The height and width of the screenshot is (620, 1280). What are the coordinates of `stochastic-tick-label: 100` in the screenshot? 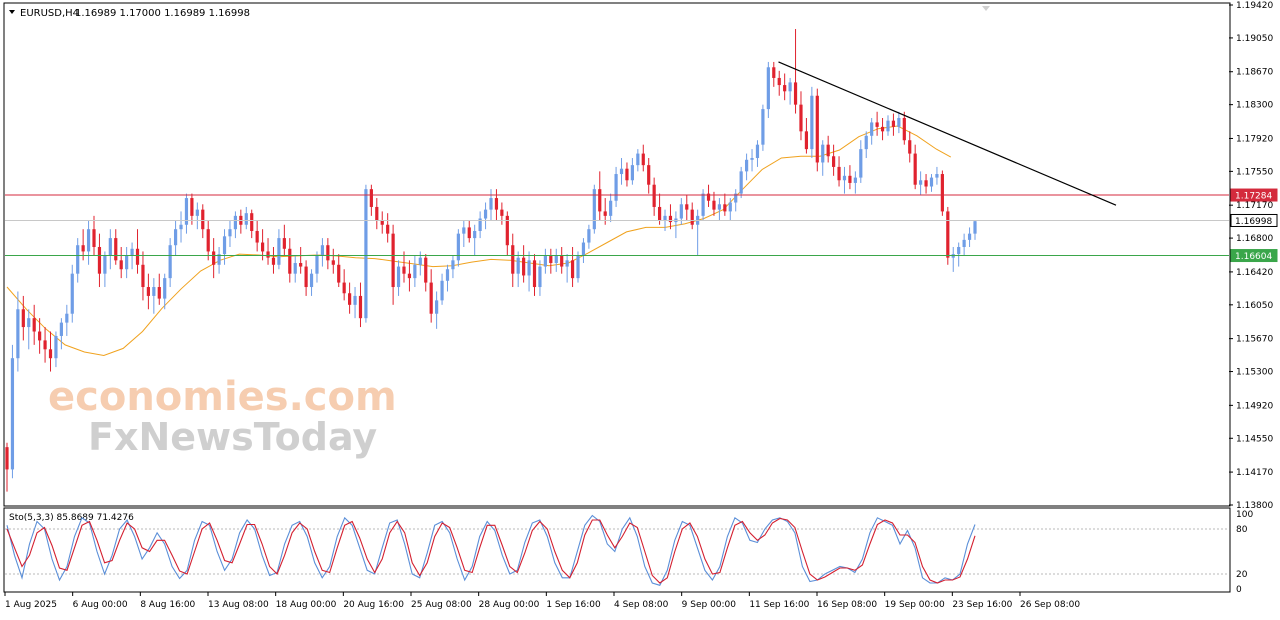 It's located at (1244, 515).